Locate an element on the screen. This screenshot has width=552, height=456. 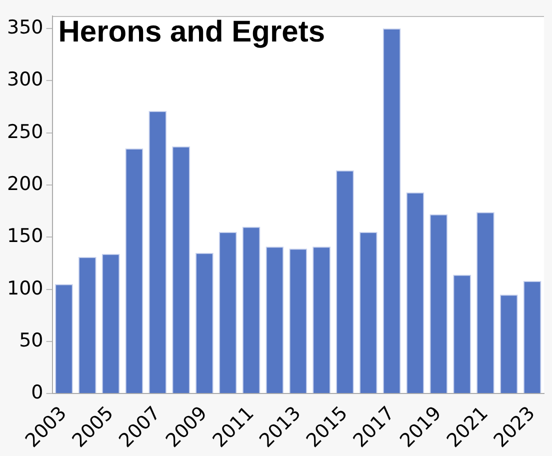
y-tick-label: 200 is located at coordinates (25, 183).